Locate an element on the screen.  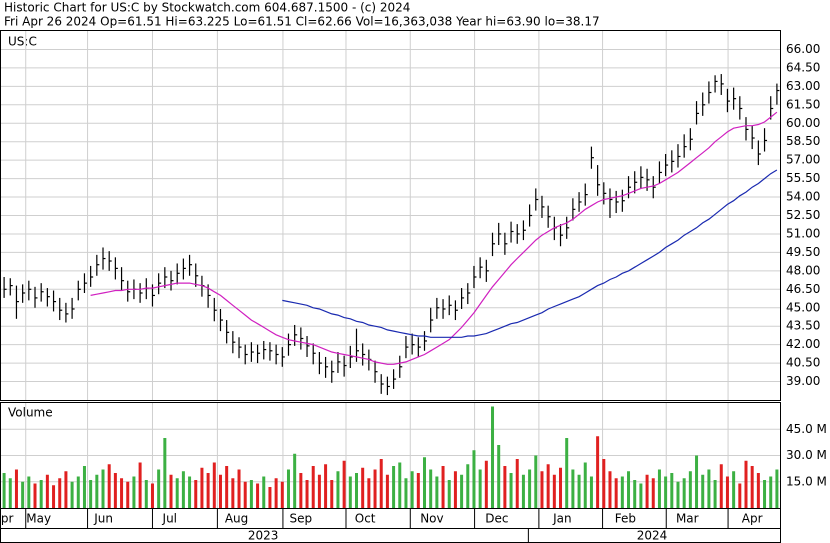
y-tick-label: 54.00 is located at coordinates (803, 197).